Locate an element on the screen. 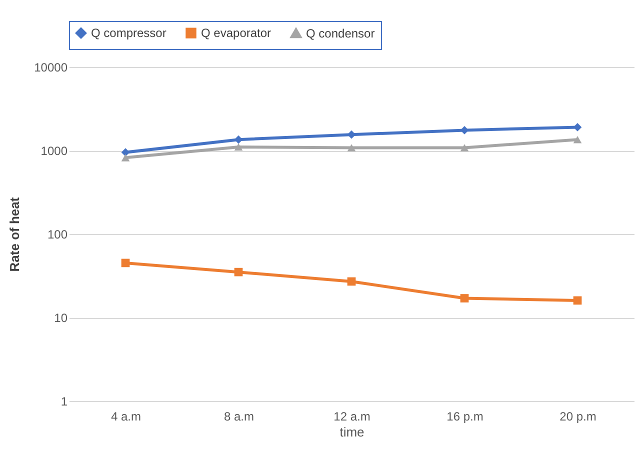 The height and width of the screenshot is (454, 636). x-tick-label: 4 a.m is located at coordinates (126, 417).